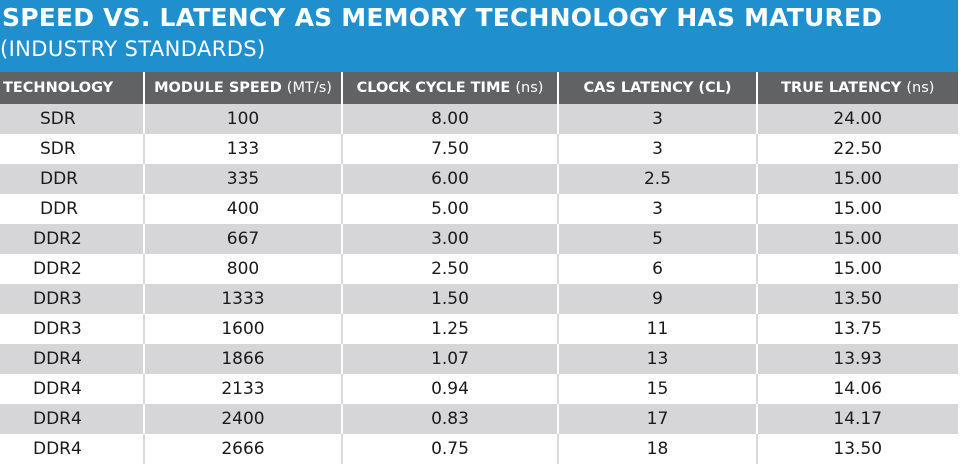  Describe the element at coordinates (243, 359) in the screenshot. I see `cell-module-speed: 1866` at that location.